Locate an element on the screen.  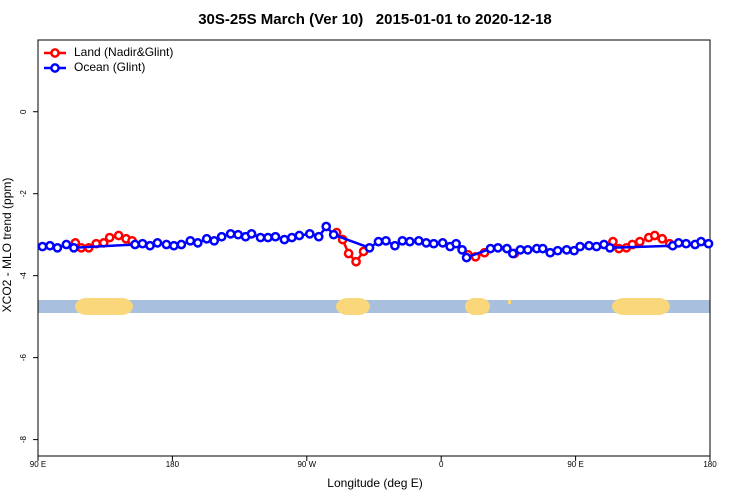
land-ocean-band is located at coordinates (374, 306).